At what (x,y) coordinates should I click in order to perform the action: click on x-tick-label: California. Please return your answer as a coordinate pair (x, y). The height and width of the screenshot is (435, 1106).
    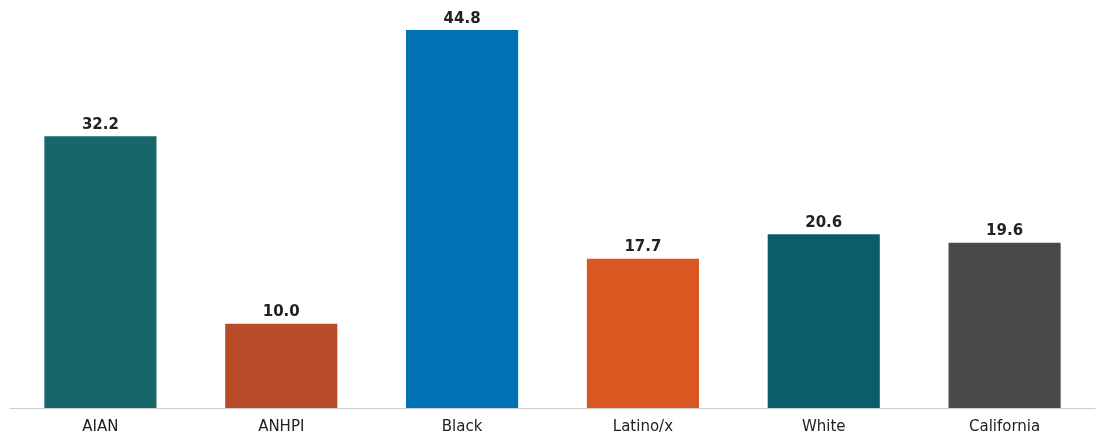
    Looking at the image, I should click on (1004, 425).